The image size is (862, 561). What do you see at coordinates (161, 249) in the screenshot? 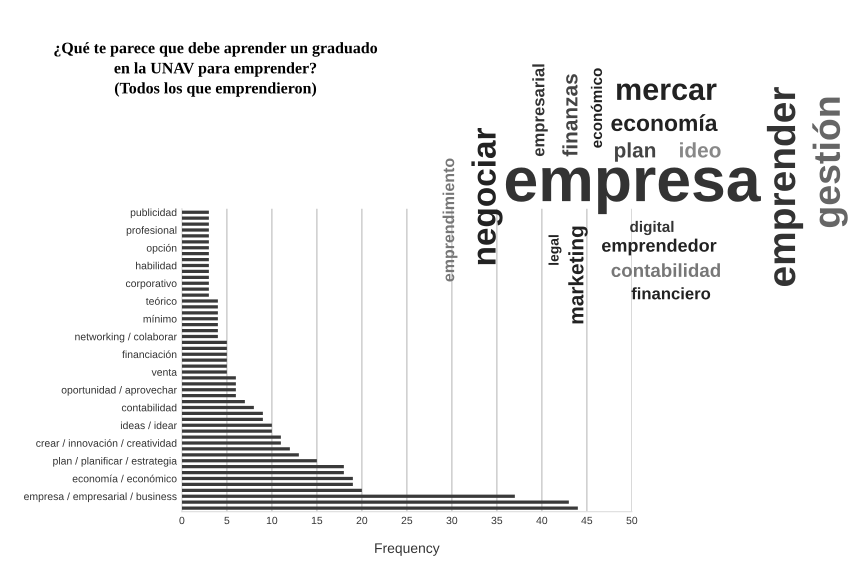
I see `y-tick-label: opción` at bounding box center [161, 249].